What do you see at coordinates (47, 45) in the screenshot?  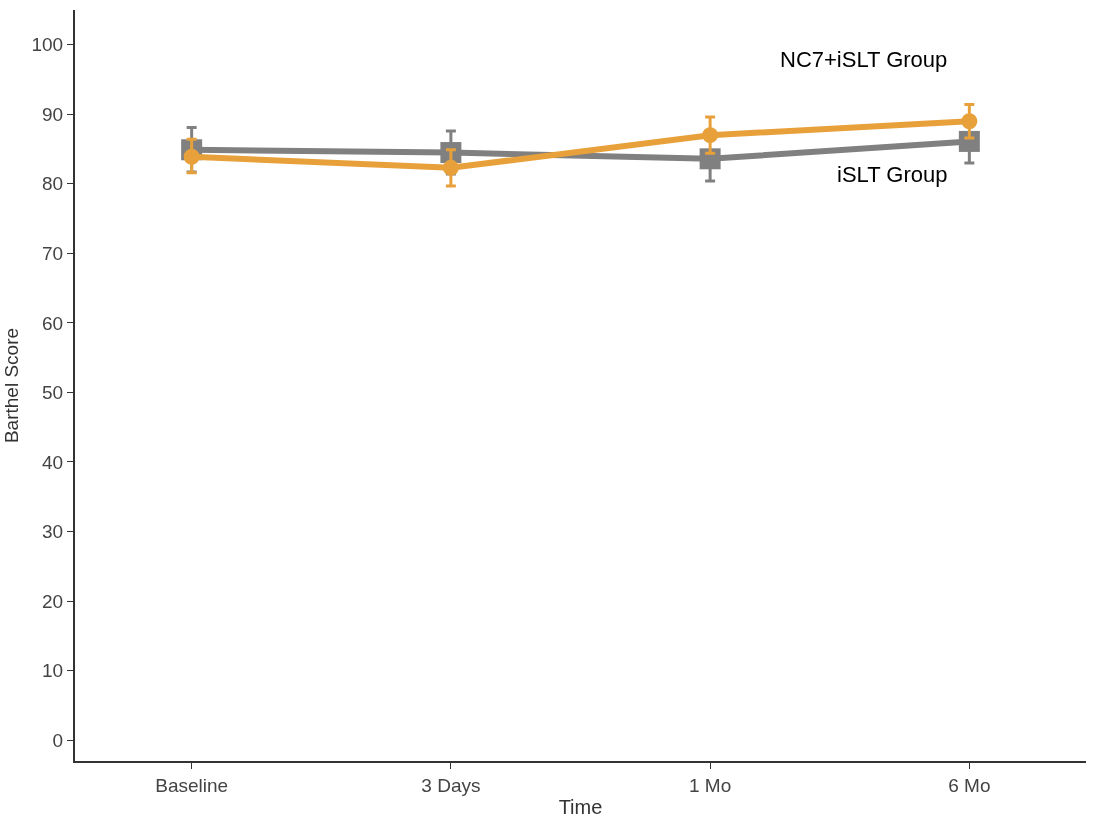 I see `y-tick-label: 100` at bounding box center [47, 45].